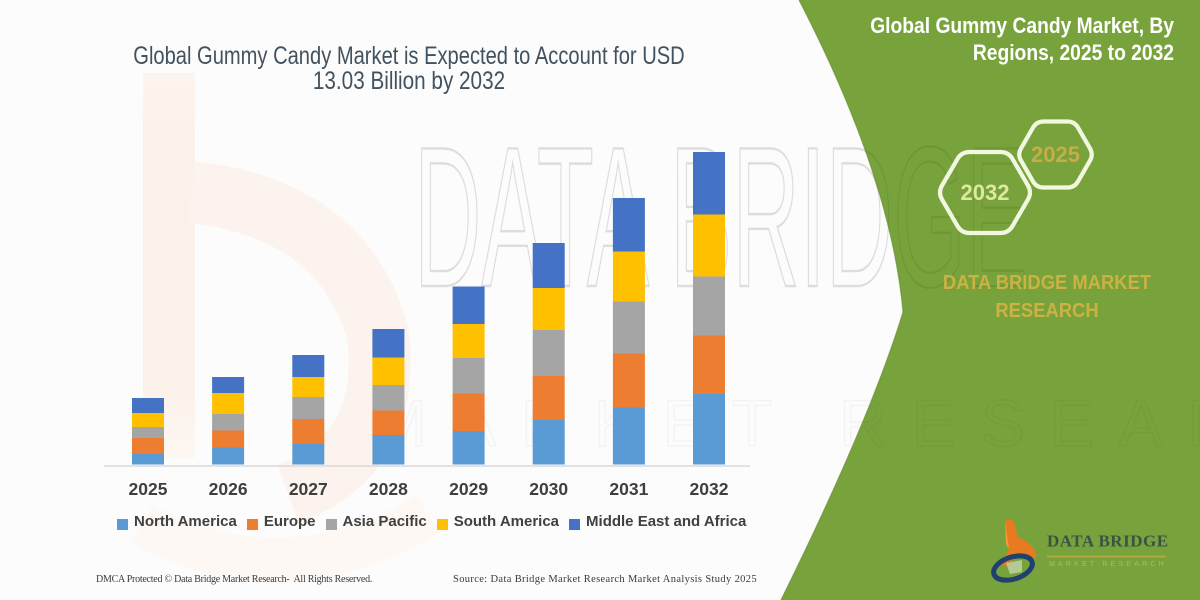 This screenshot has height=600, width=1200. What do you see at coordinates (1108, 541) in the screenshot?
I see `svg-text: DATA BRIDGE` at bounding box center [1108, 541].